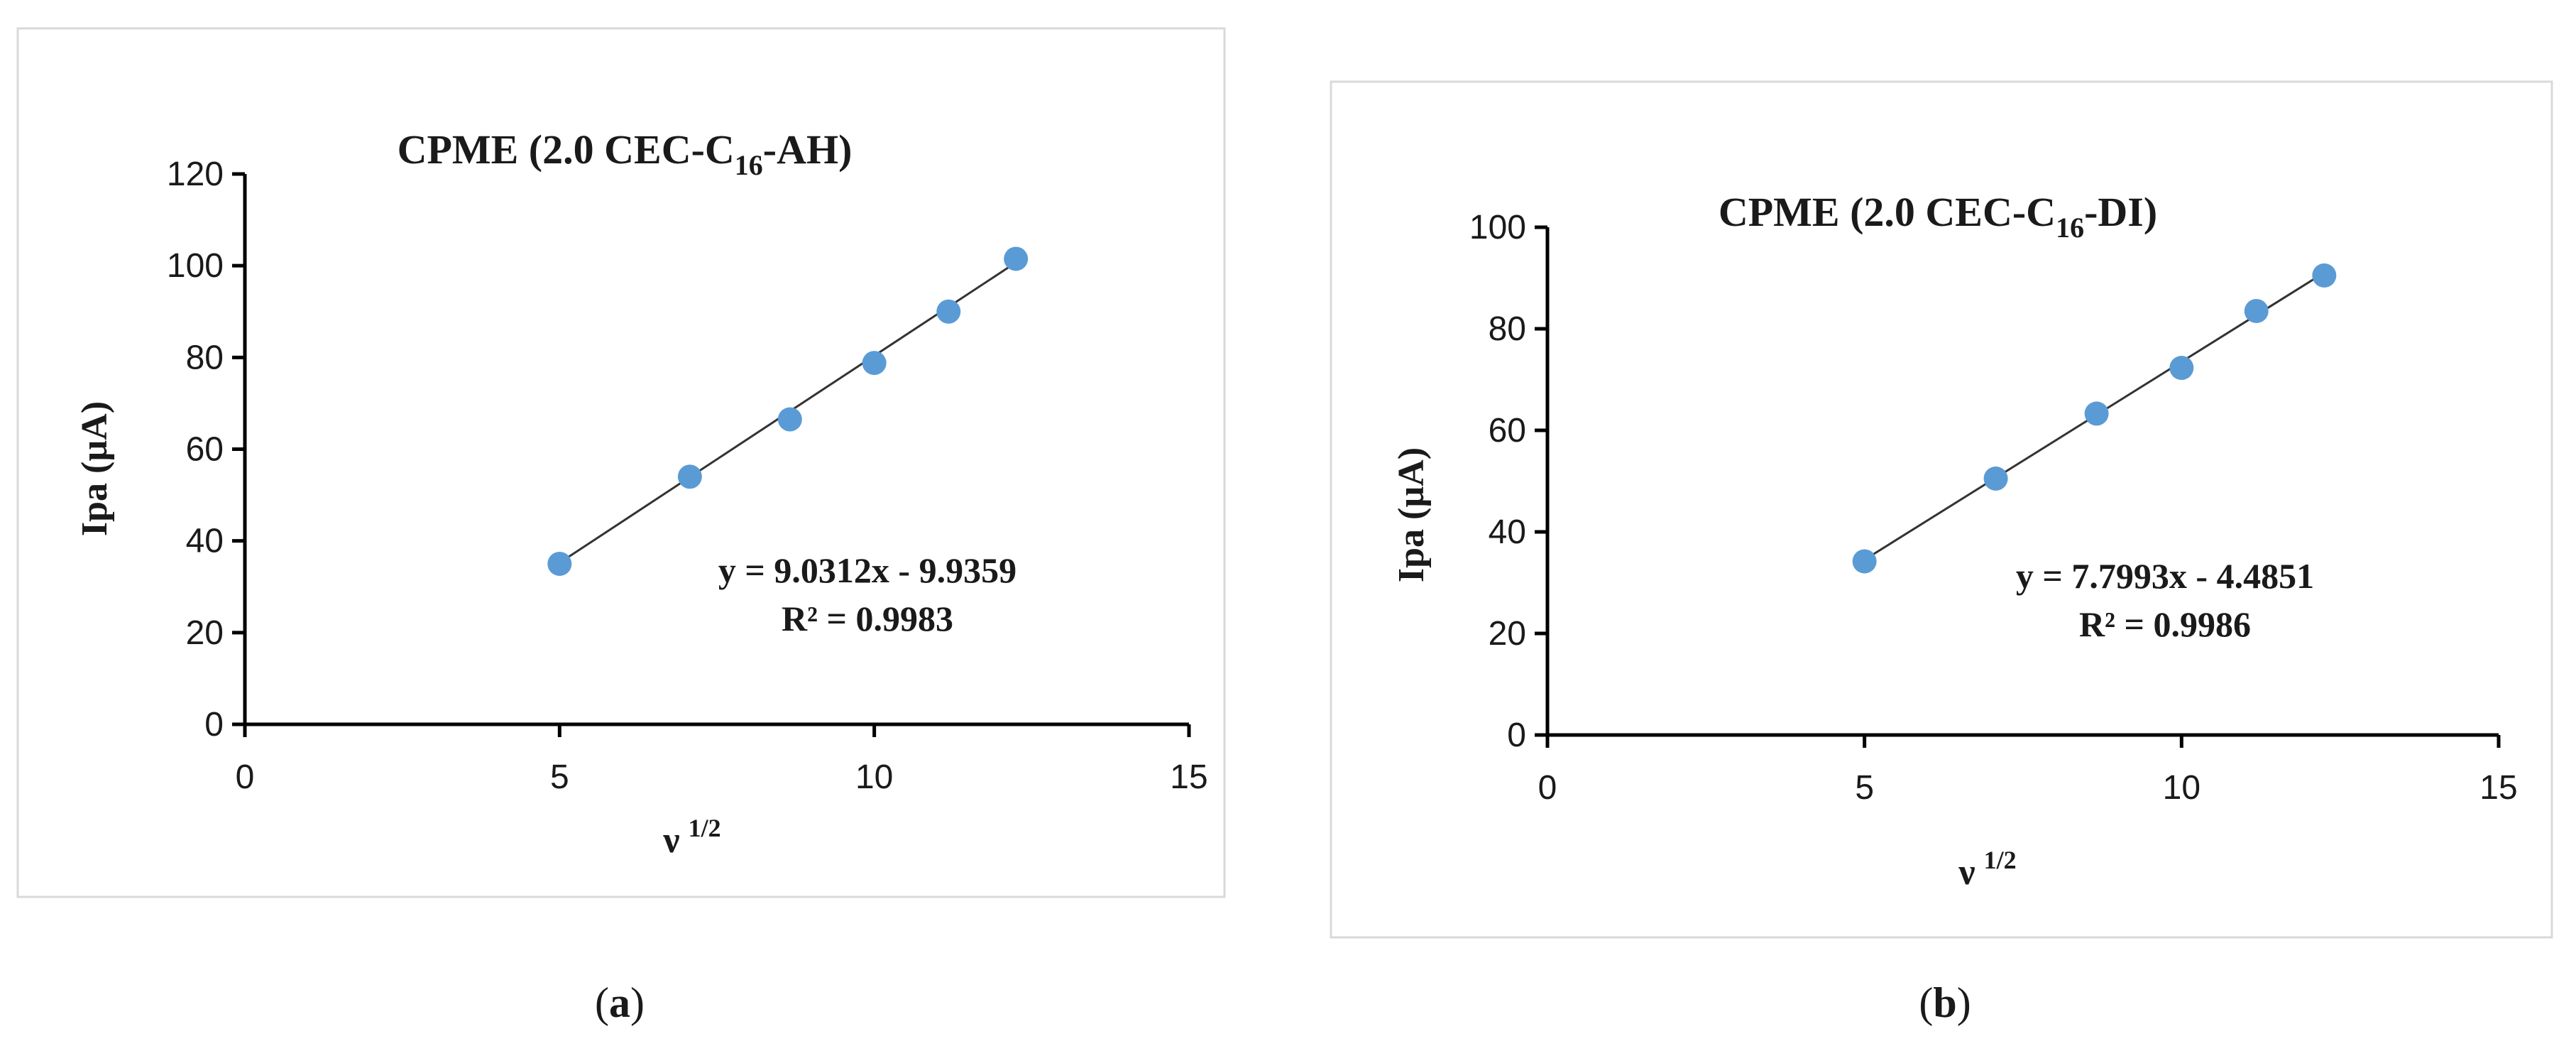 Image resolution: width=2576 pixels, height=1051 pixels. I want to click on chart-b-y-tick-label: 20, so click(1507, 634).